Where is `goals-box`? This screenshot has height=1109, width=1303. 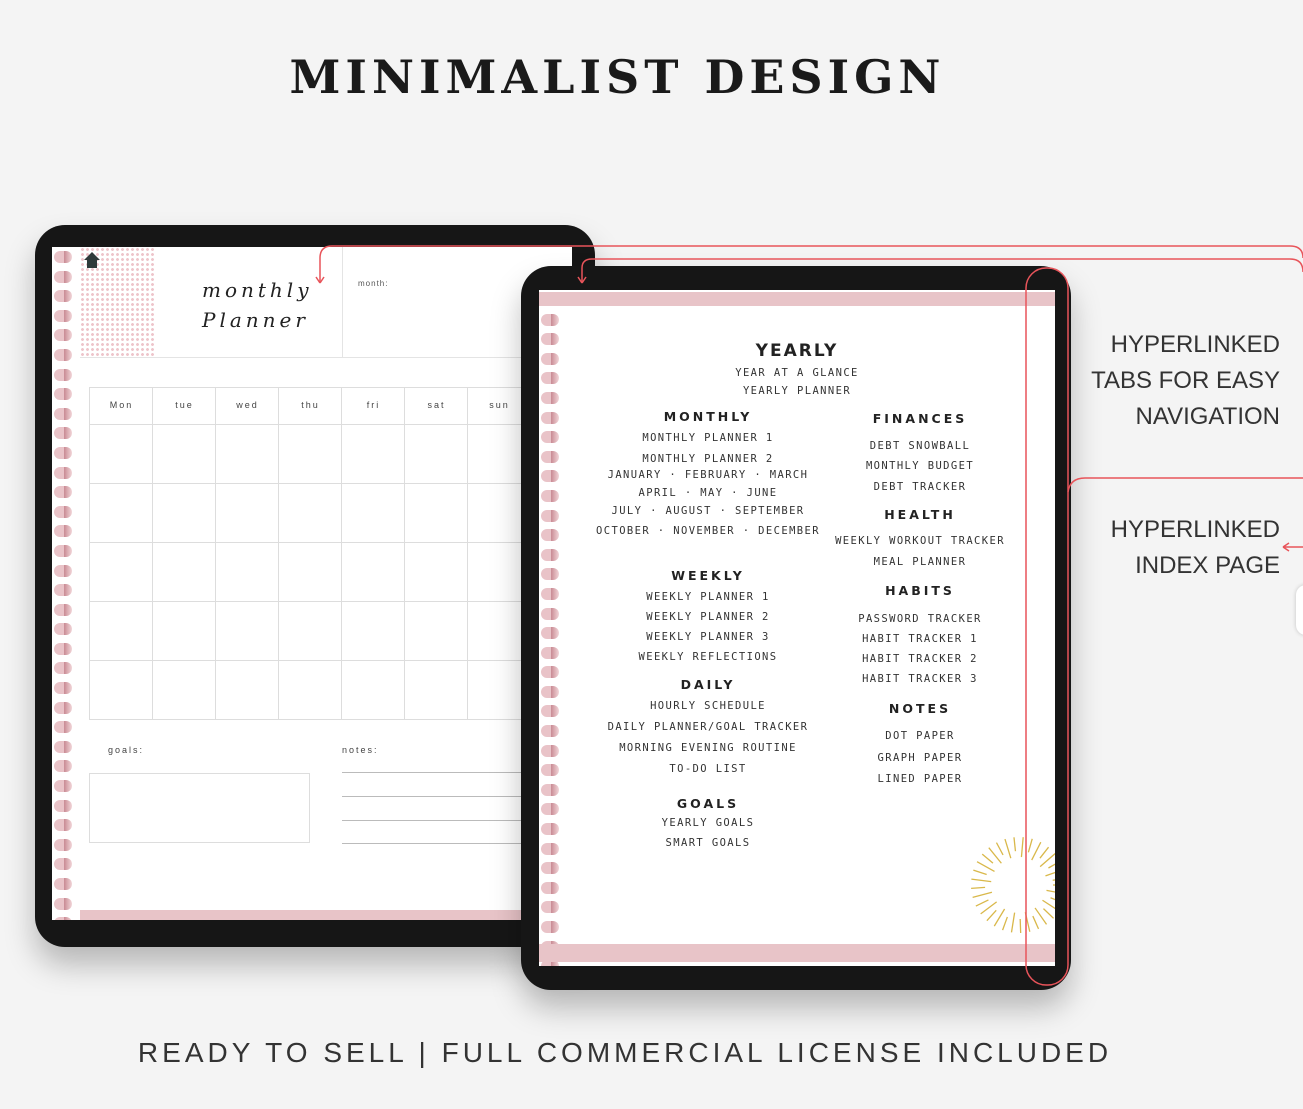
goals-box is located at coordinates (199, 808).